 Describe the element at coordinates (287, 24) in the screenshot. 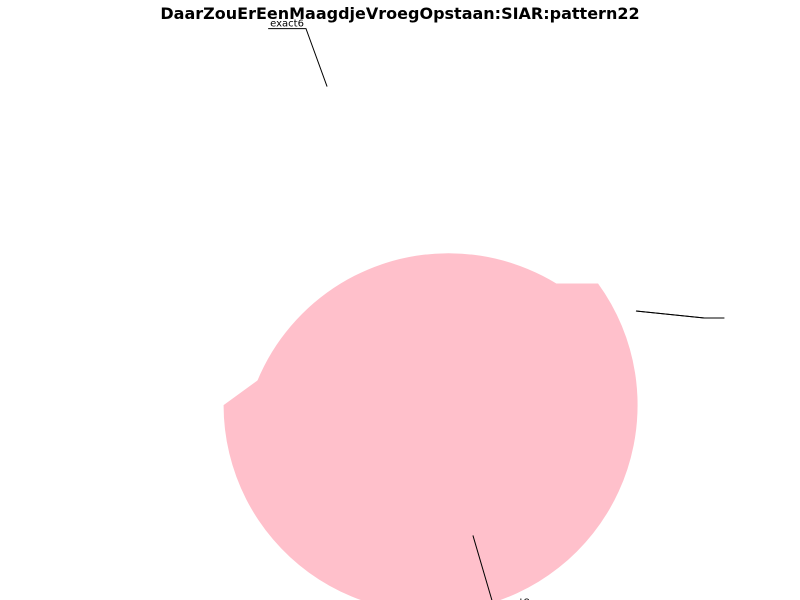

I see `slice-label-exact6: exact6` at that location.